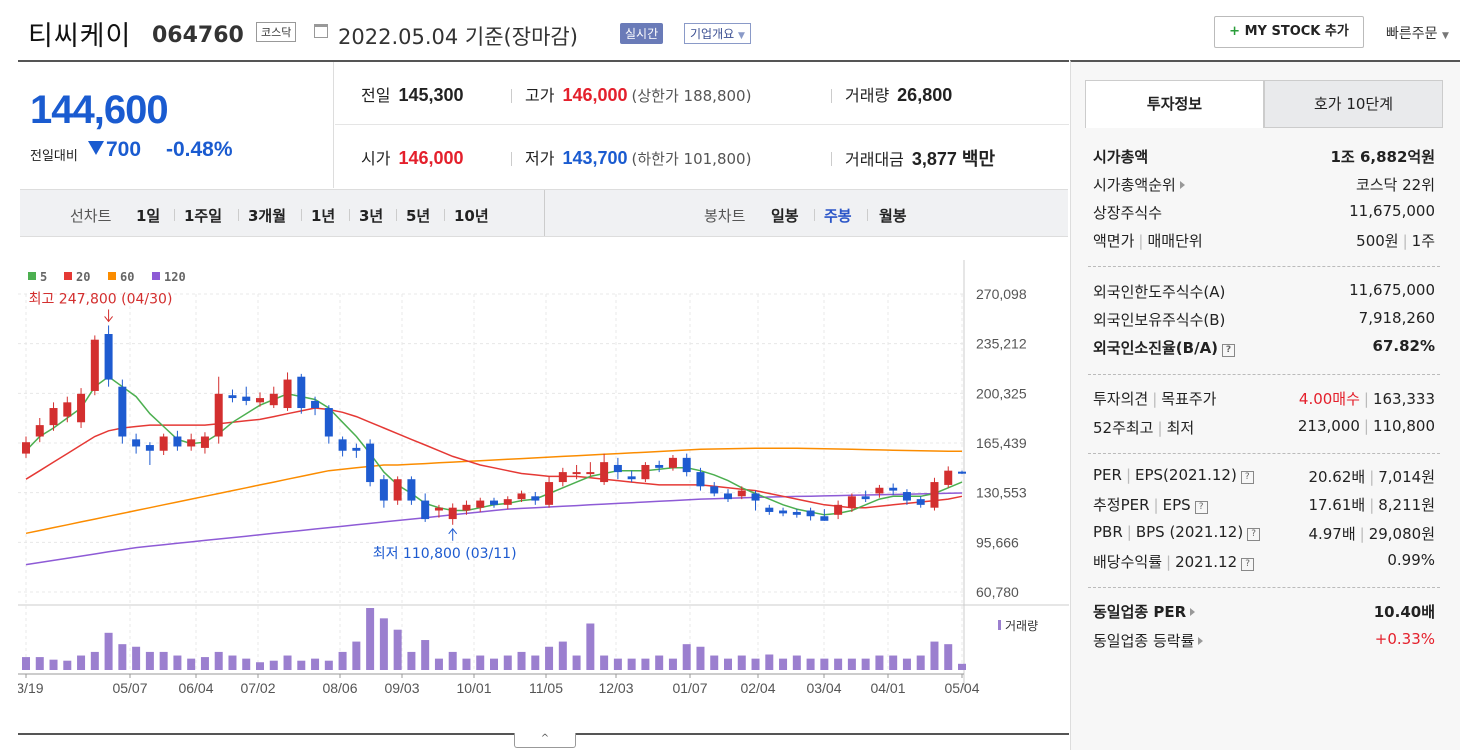 Image resolution: width=1465 pixels, height=750 pixels. Describe the element at coordinates (175, 277) in the screenshot. I see `legend-label: 120` at that location.